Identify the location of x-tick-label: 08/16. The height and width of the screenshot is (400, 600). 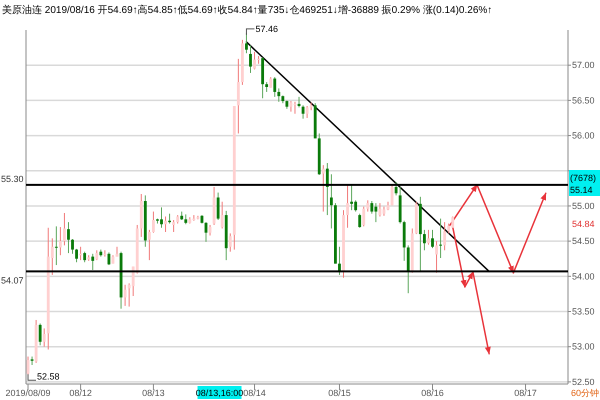
(432, 393).